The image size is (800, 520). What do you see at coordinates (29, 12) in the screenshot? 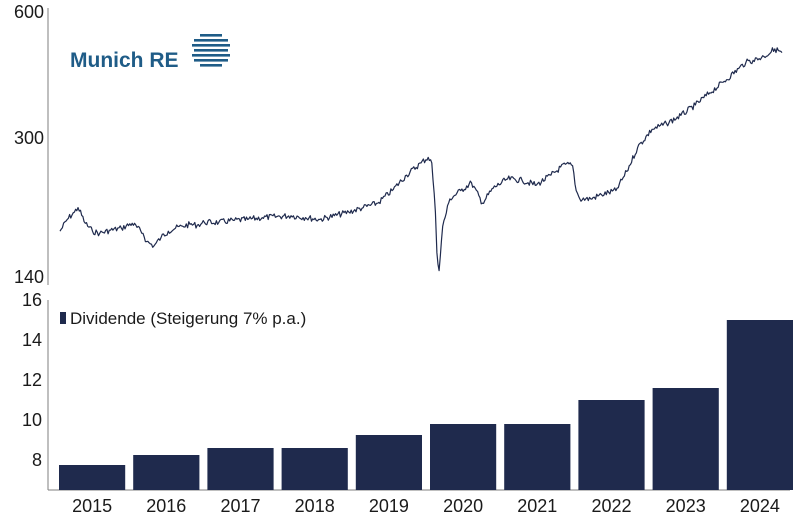
I see `line-y-tick-label: 600` at bounding box center [29, 12].